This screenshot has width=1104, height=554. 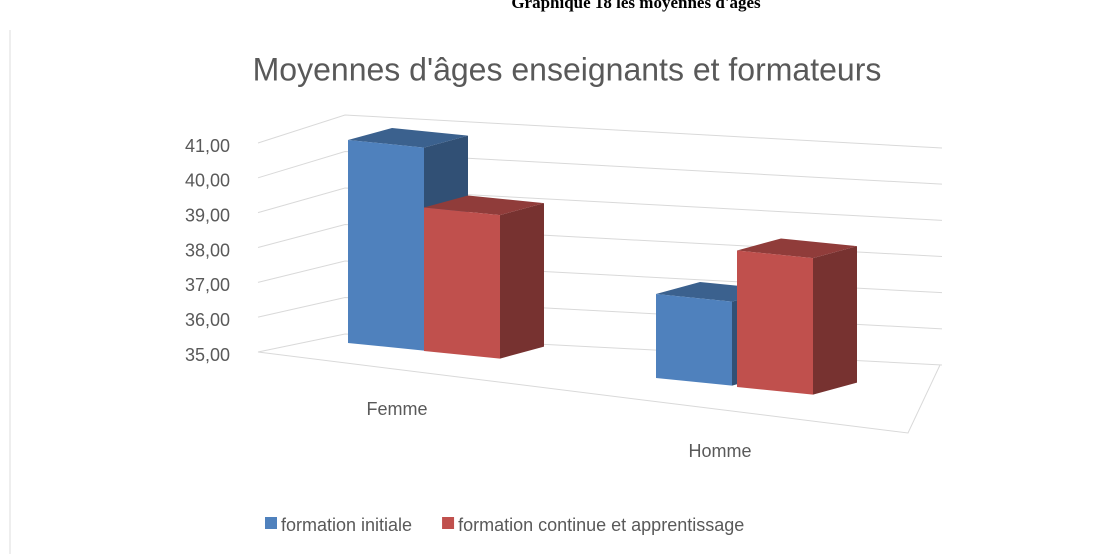 What do you see at coordinates (346, 525) in the screenshot?
I see `legend-label: formation initiale` at bounding box center [346, 525].